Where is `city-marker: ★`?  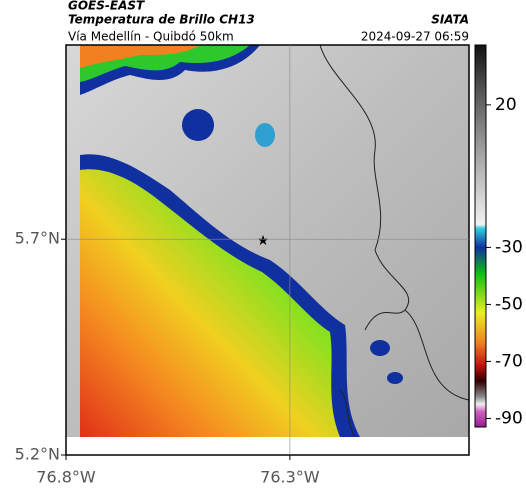
city-marker: ★ is located at coordinates (263, 241).